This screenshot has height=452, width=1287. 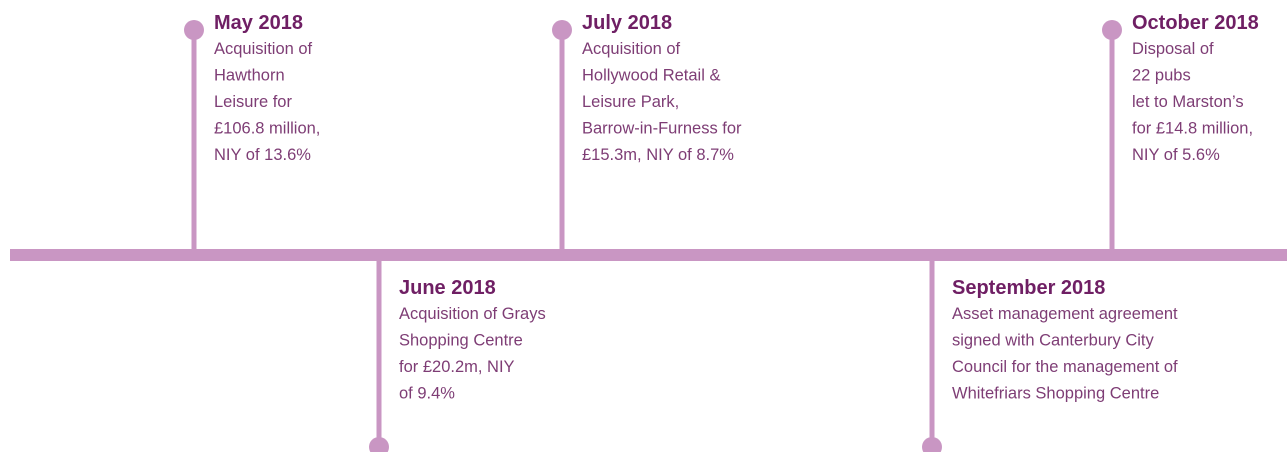 What do you see at coordinates (457, 367) in the screenshot?
I see `event-text: for £20.2m, NIY` at bounding box center [457, 367].